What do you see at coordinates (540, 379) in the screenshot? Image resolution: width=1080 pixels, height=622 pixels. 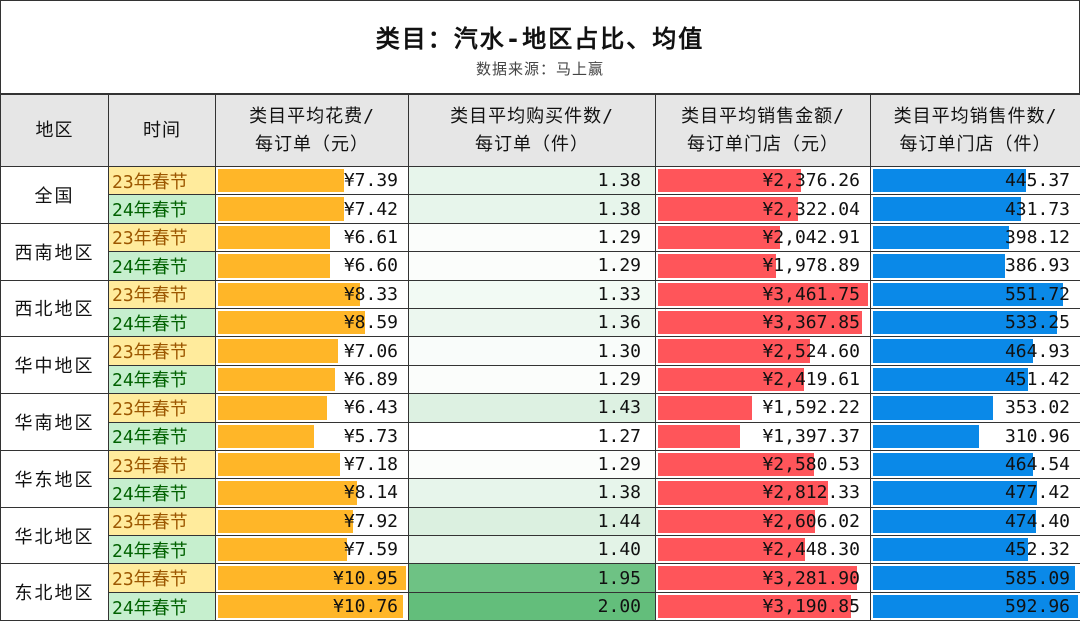 I see `table-row: 24年春节 ¥6.89 1.29 ¥2,419.61 451.42` at bounding box center [540, 379].